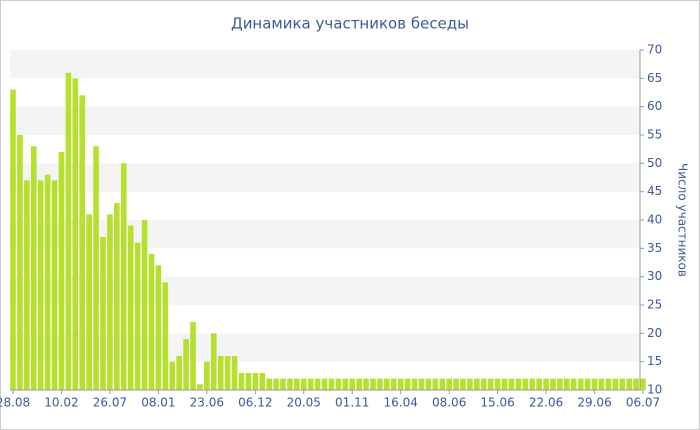  What do you see at coordinates (304, 403) in the screenshot?
I see `x-tick-label: 20.05` at bounding box center [304, 403].